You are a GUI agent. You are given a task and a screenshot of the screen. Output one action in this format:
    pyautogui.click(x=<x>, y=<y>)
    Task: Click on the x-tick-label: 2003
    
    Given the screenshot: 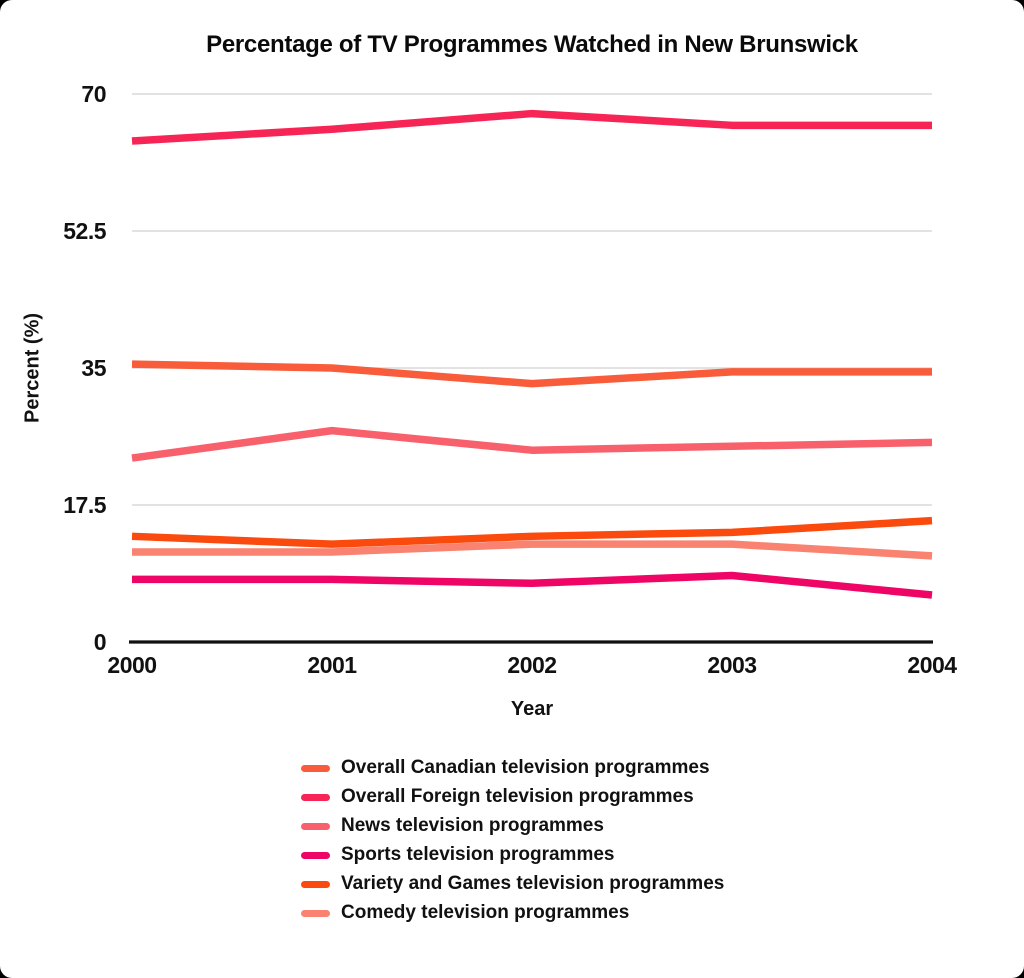 What is the action you would take?
    pyautogui.click(x=732, y=665)
    